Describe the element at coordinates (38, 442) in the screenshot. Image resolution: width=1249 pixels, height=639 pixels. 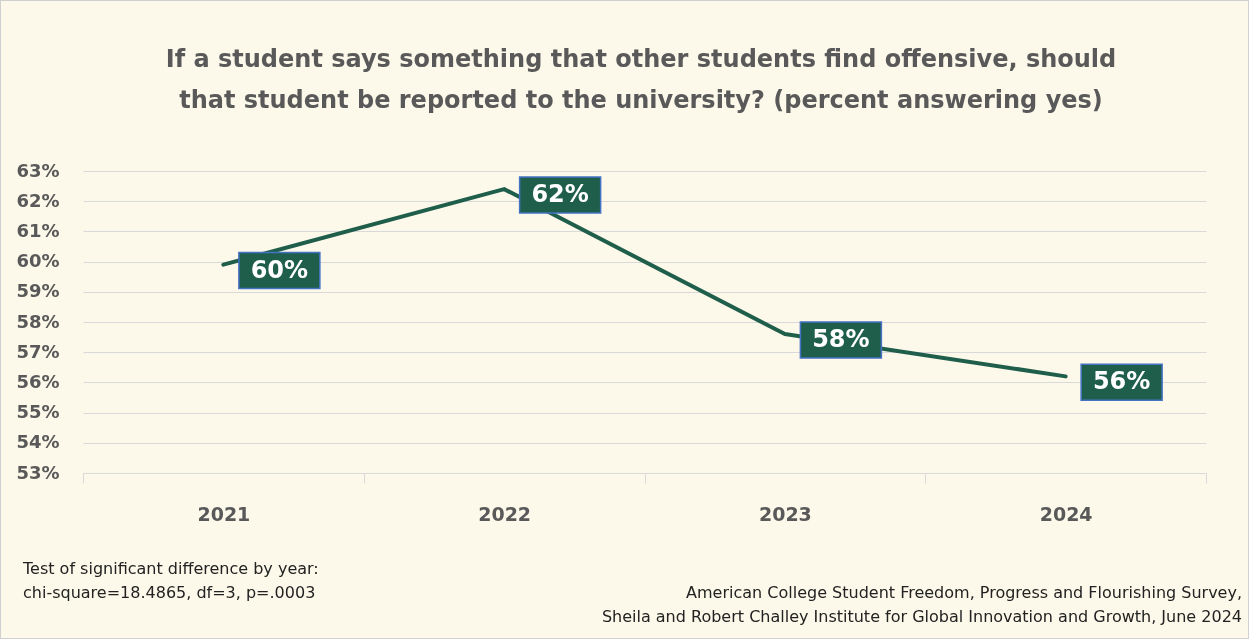
I see `y-tick-label: 54%` at that location.